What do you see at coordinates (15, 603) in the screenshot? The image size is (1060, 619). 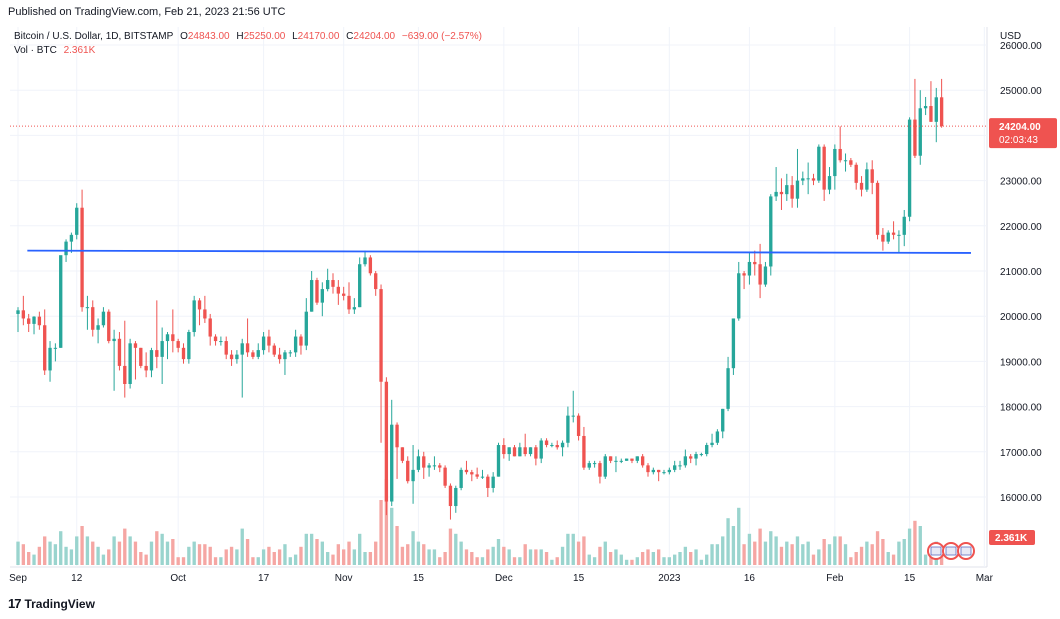 I see `tradingview-logo-icon: 17` at bounding box center [15, 603].